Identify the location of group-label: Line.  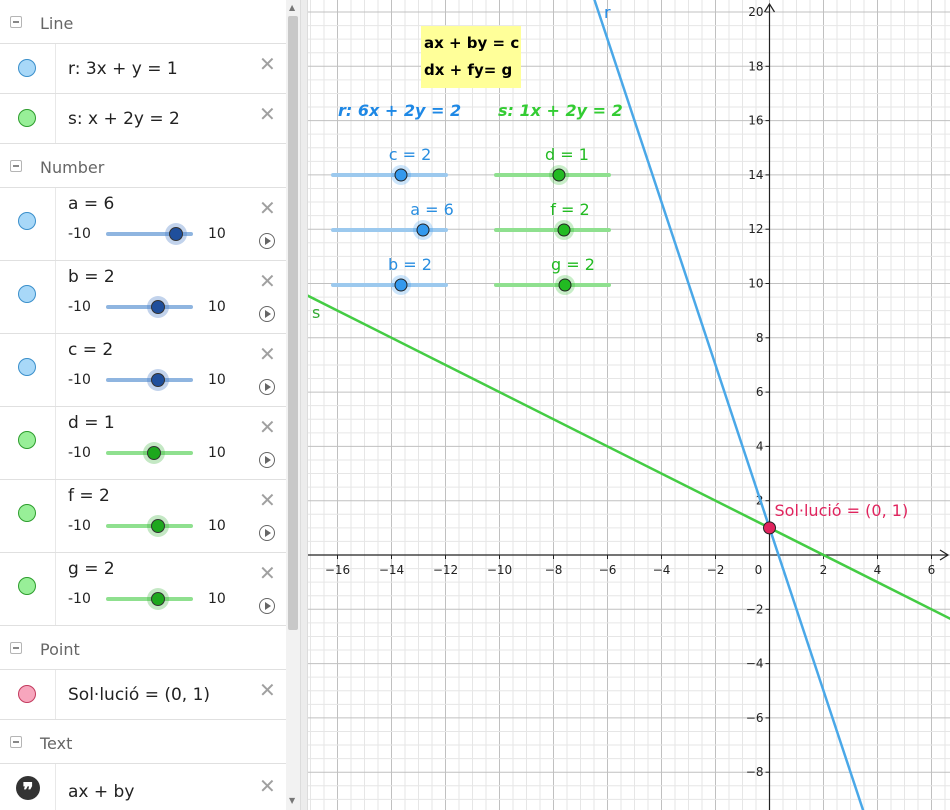
(57, 23).